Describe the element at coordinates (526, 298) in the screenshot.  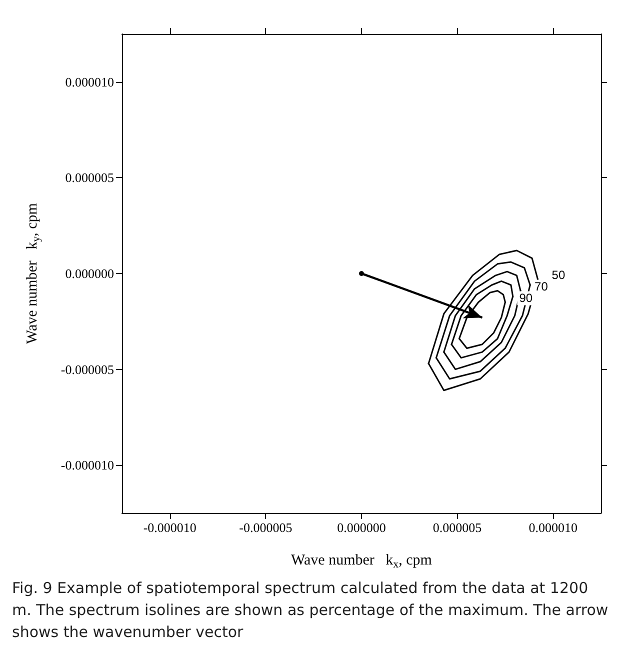
I see `series-label: 90` at that location.